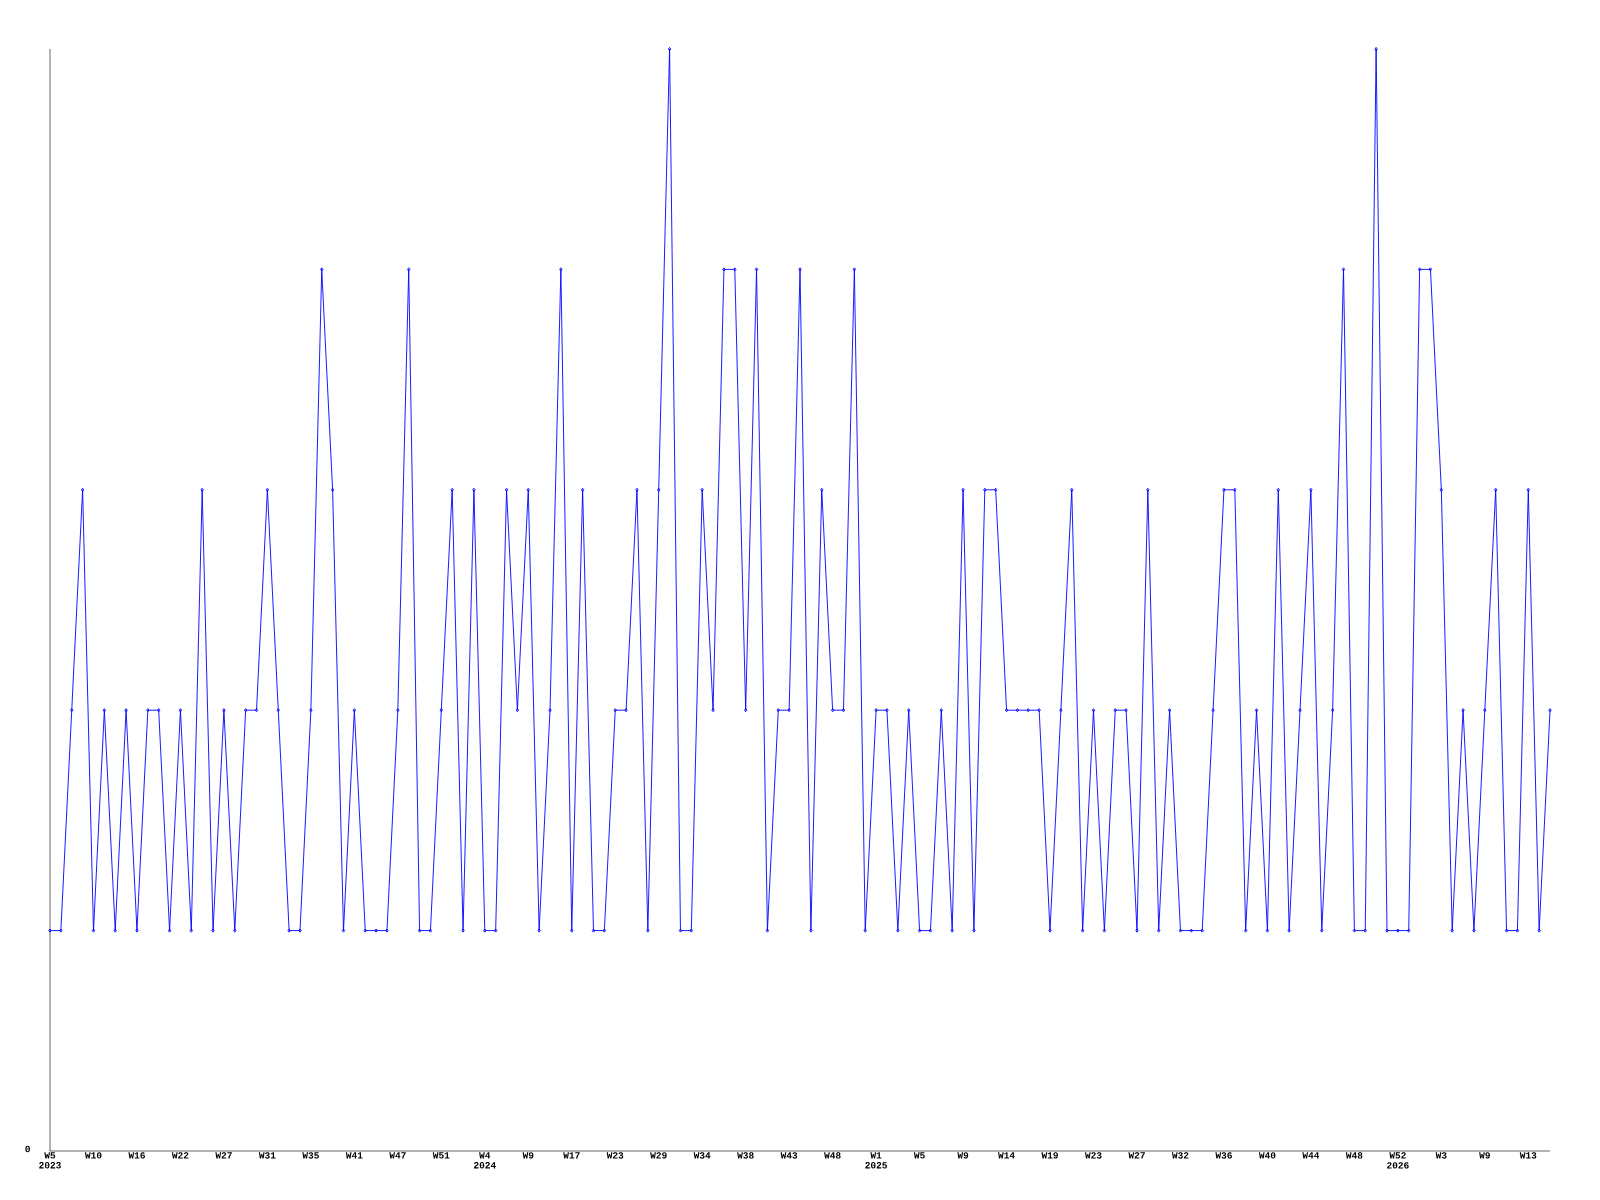  What do you see at coordinates (919, 1155) in the screenshot?
I see `x-tick-label: W5` at bounding box center [919, 1155].